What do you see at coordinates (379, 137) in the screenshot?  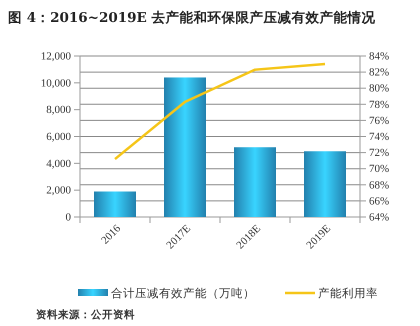 I see `y2-tick-label: 74%` at bounding box center [379, 137].